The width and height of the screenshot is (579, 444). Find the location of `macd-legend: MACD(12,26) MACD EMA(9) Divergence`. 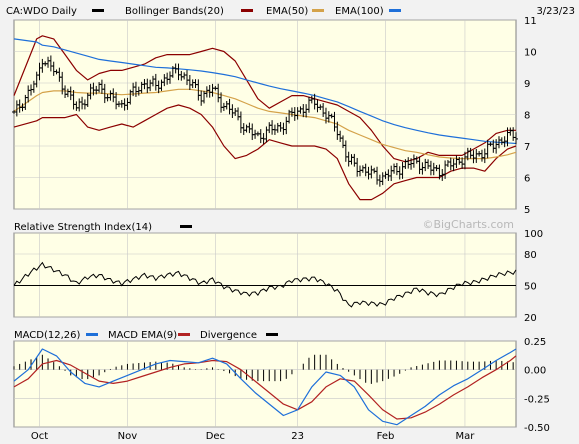

macd-legend: MACD(12,26) MACD EMA(9) Divergence is located at coordinates (146, 335).